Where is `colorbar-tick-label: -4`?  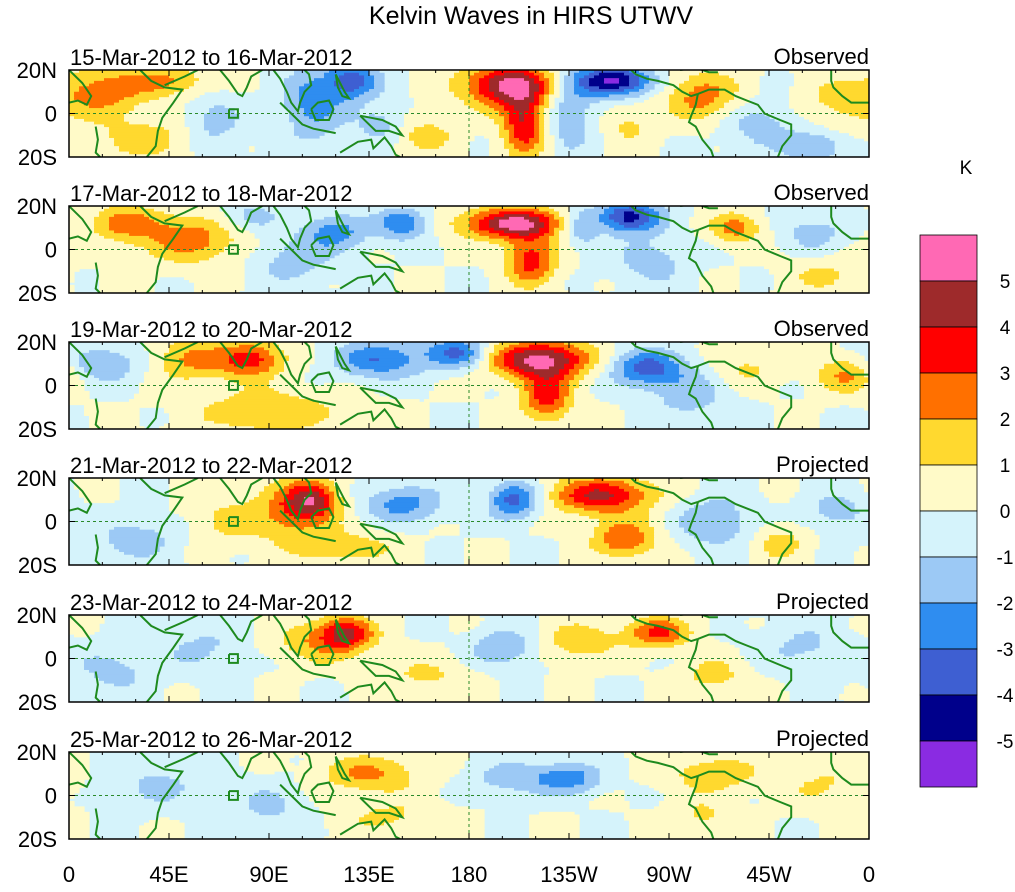 colorbar-tick-label: -4 is located at coordinates (1005, 696).